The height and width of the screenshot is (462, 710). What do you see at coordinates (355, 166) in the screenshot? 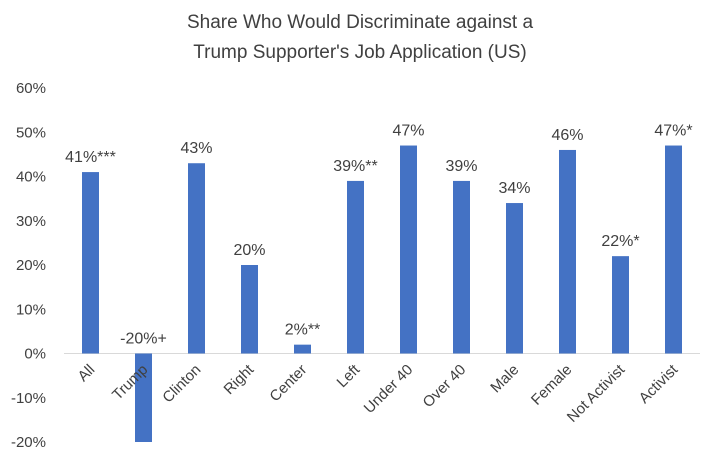
I see `data-label: 39%**` at bounding box center [355, 166].